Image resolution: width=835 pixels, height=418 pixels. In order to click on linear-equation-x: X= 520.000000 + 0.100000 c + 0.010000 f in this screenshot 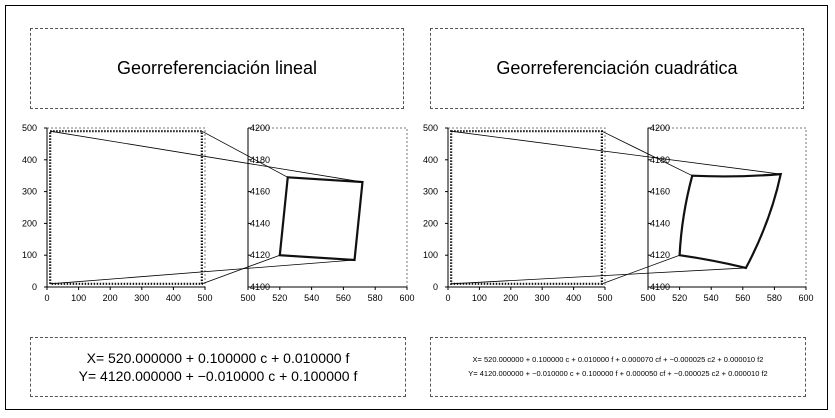, I will do `click(218, 358)`.